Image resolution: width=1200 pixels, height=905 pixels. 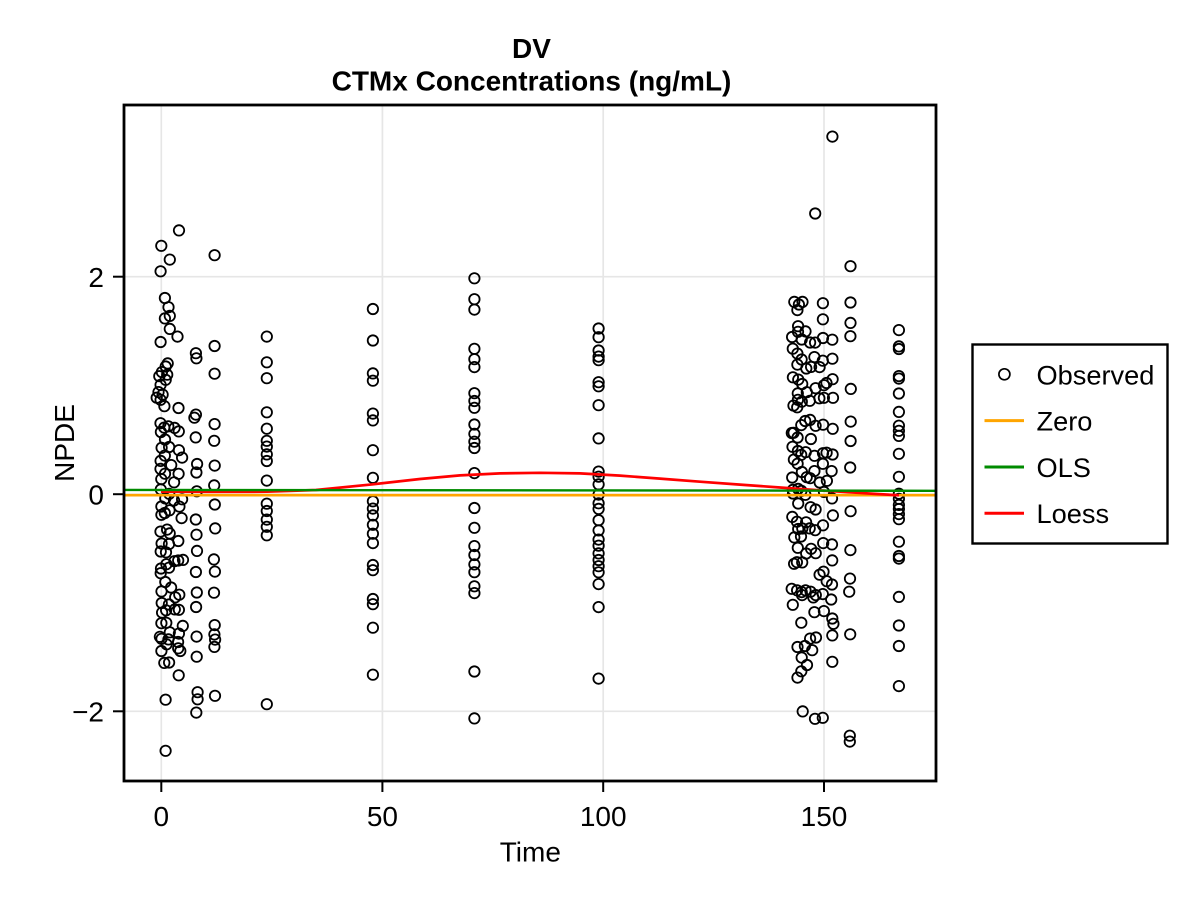 I want to click on svg-text: Observed, so click(x=1096, y=374).